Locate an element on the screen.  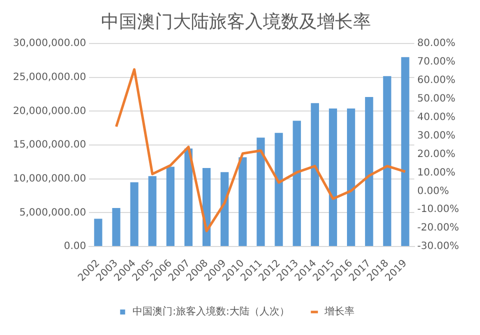
y2-tick-label: -10.00% is located at coordinates (438, 210).